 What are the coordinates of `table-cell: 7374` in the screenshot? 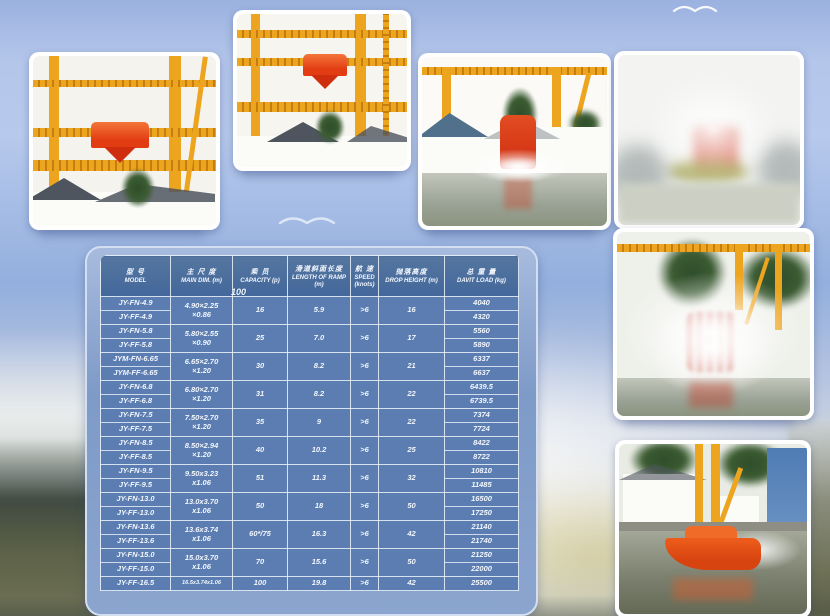 It's located at (481, 415).